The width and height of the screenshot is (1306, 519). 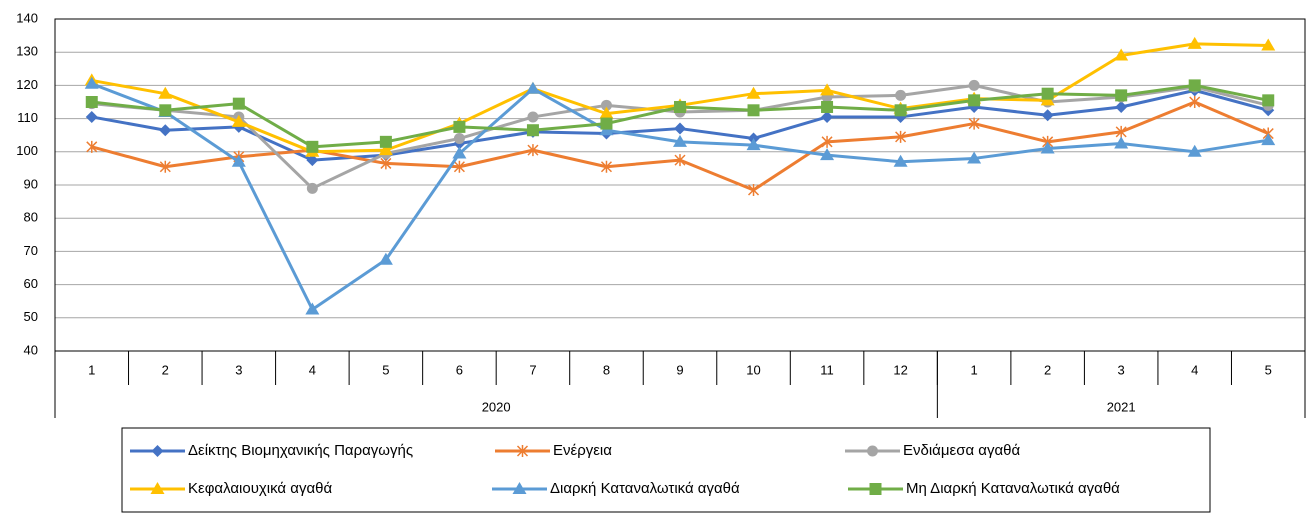 What do you see at coordinates (900, 369) in the screenshot?
I see `x-tick-label: 12` at bounding box center [900, 369].